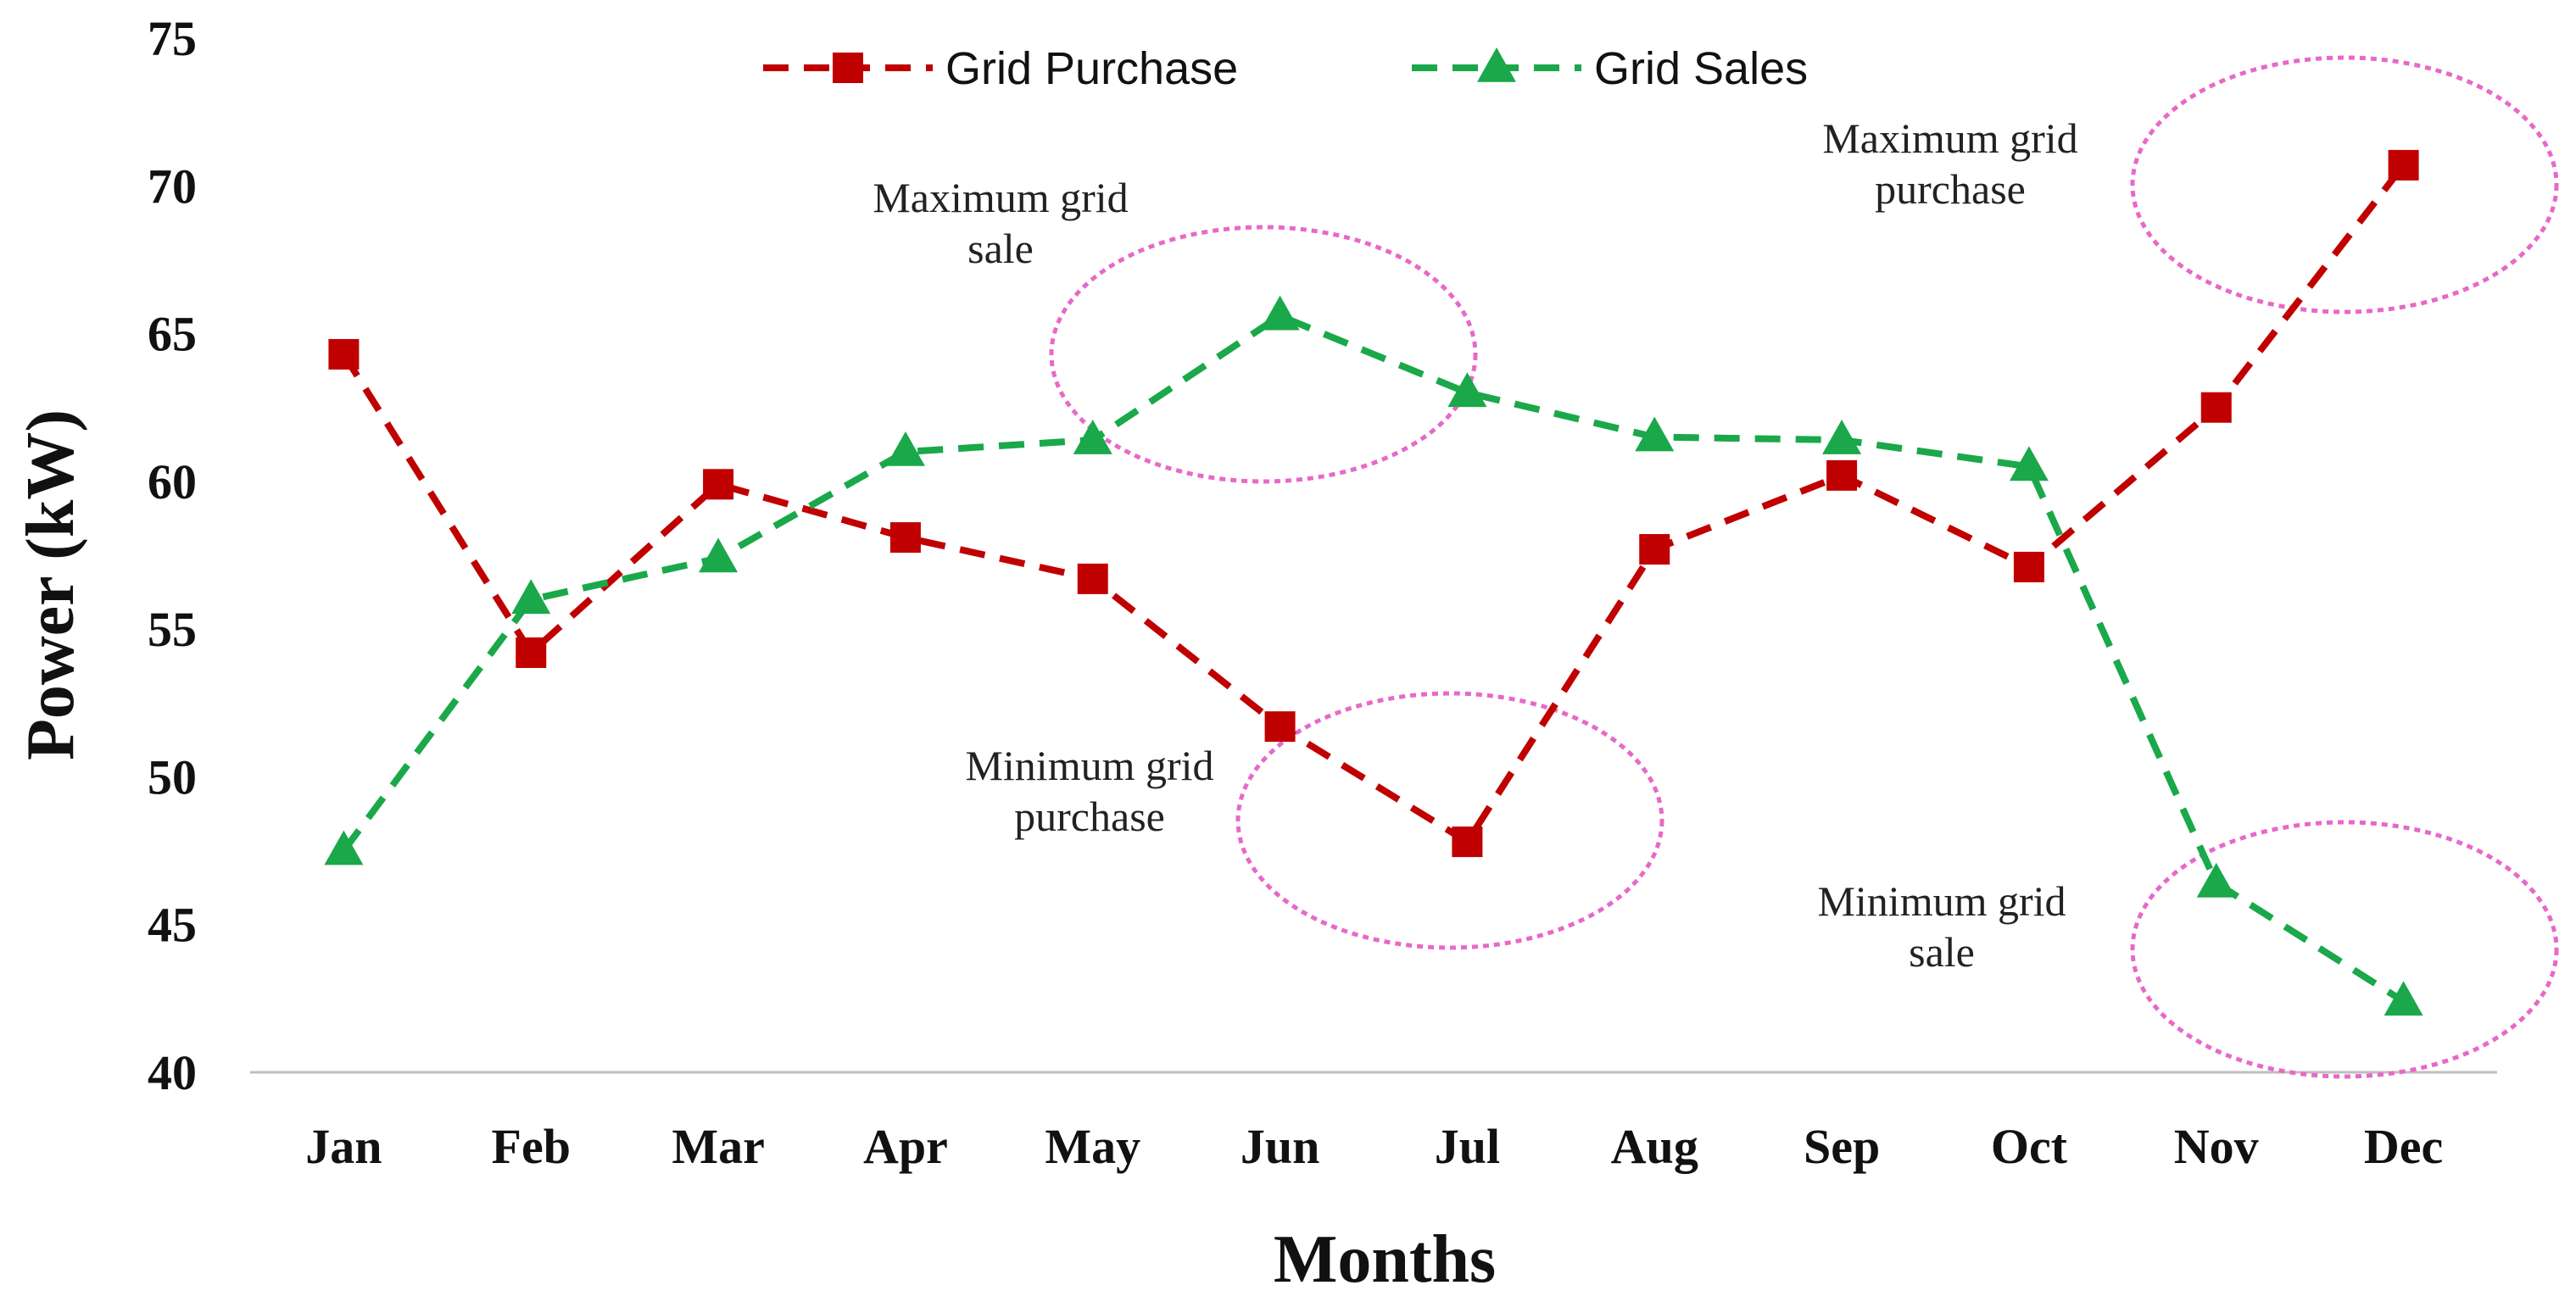 The image size is (2576, 1302). I want to click on x-tick-label: Dec, so click(2403, 1146).